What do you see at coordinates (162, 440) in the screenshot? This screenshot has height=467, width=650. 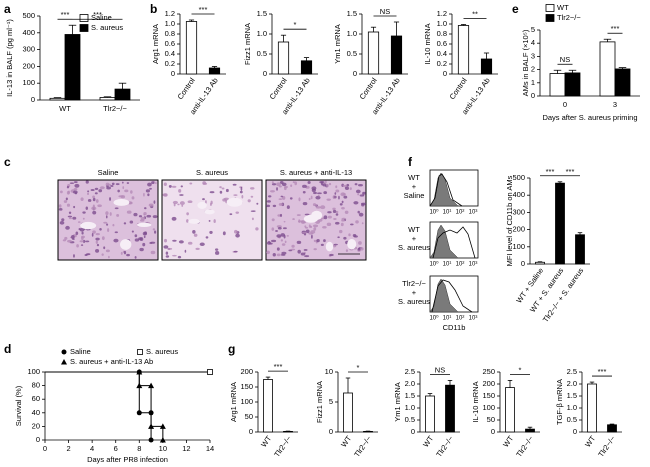 I see `point` at bounding box center [162, 440].